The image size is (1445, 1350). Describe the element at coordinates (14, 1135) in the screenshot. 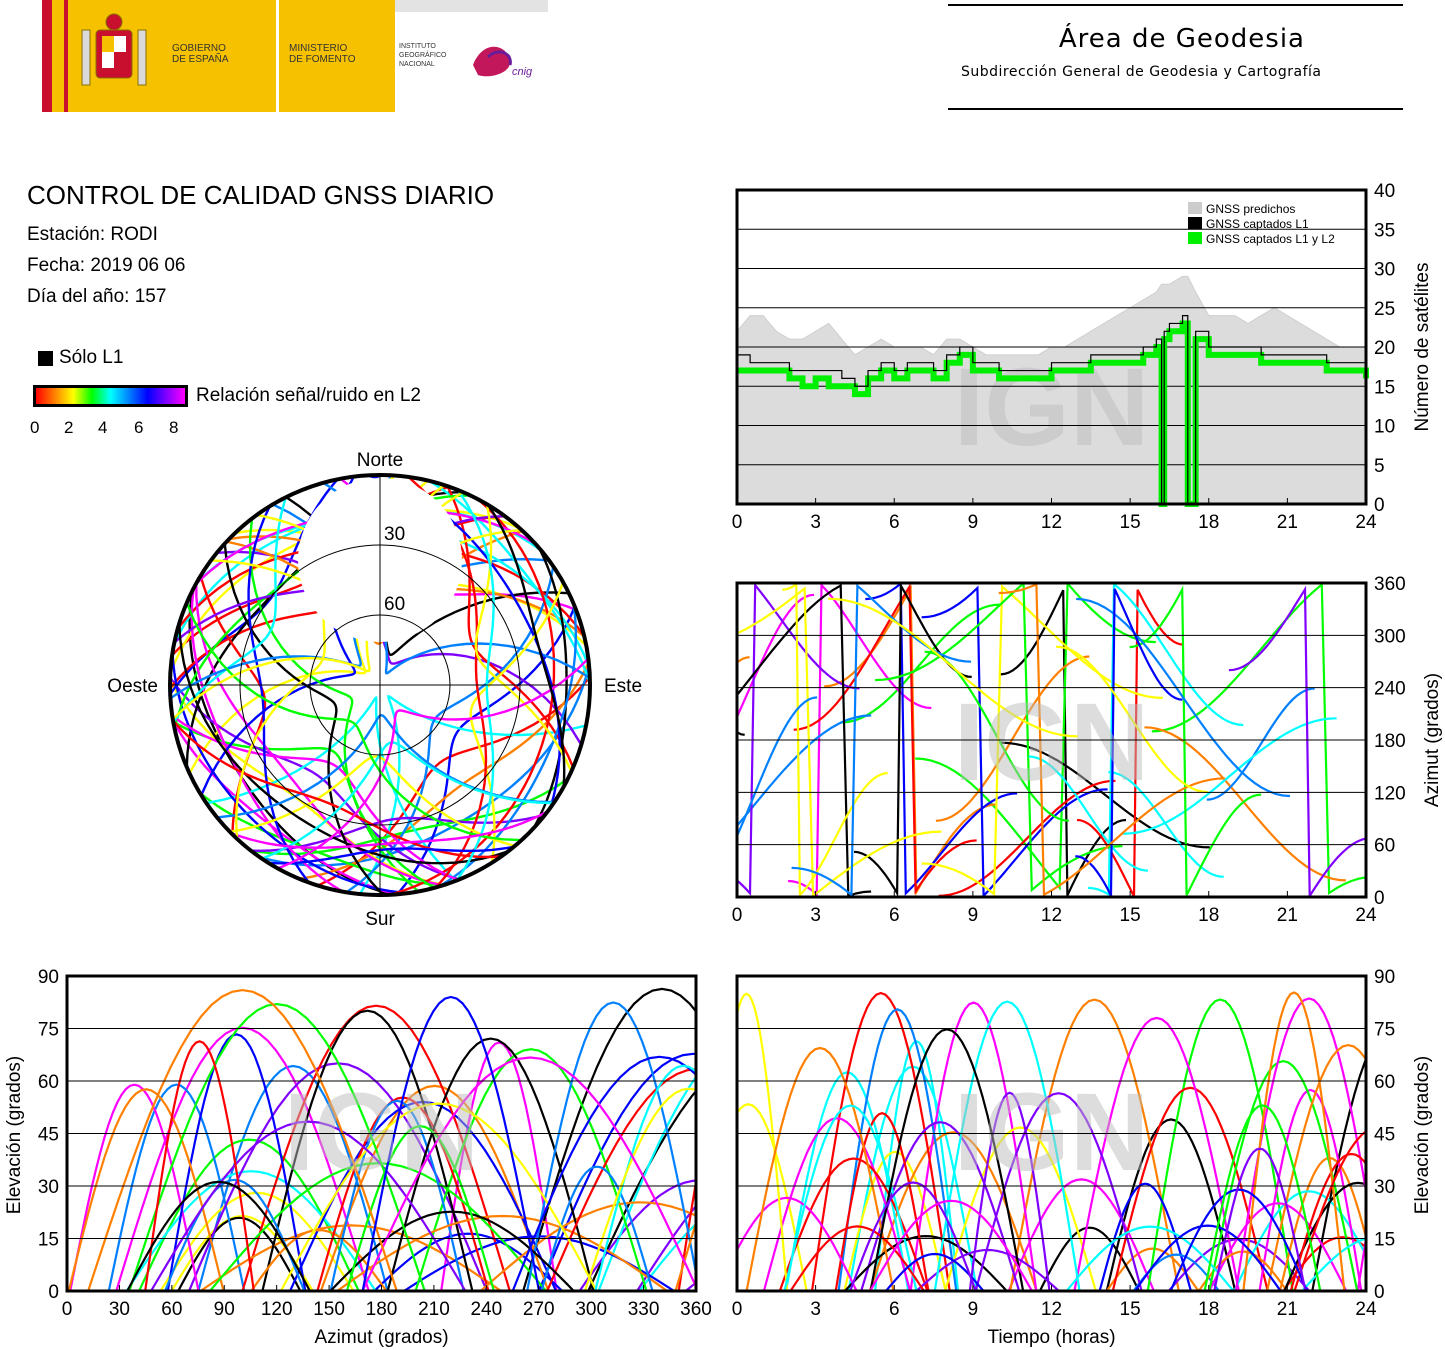

I see `elev-az-ylabel: Elevación (grados)` at that location.